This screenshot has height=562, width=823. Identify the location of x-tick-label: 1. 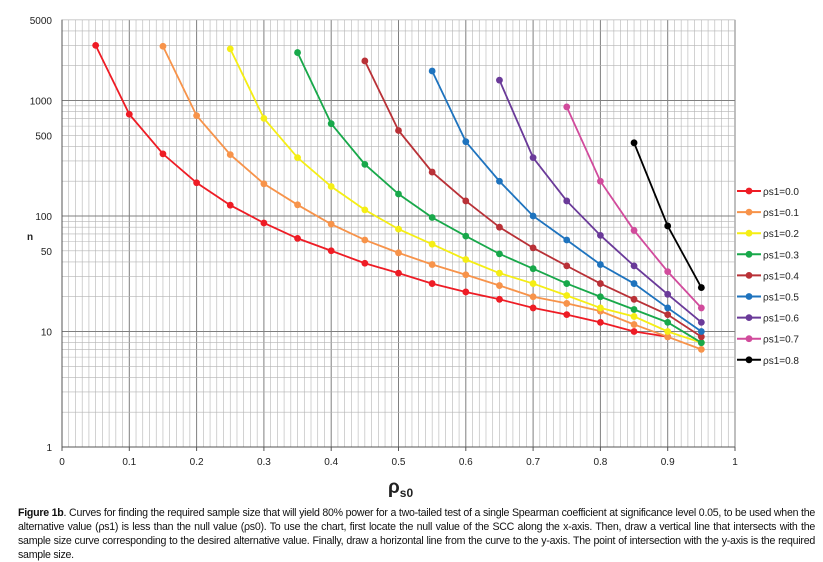
(735, 462).